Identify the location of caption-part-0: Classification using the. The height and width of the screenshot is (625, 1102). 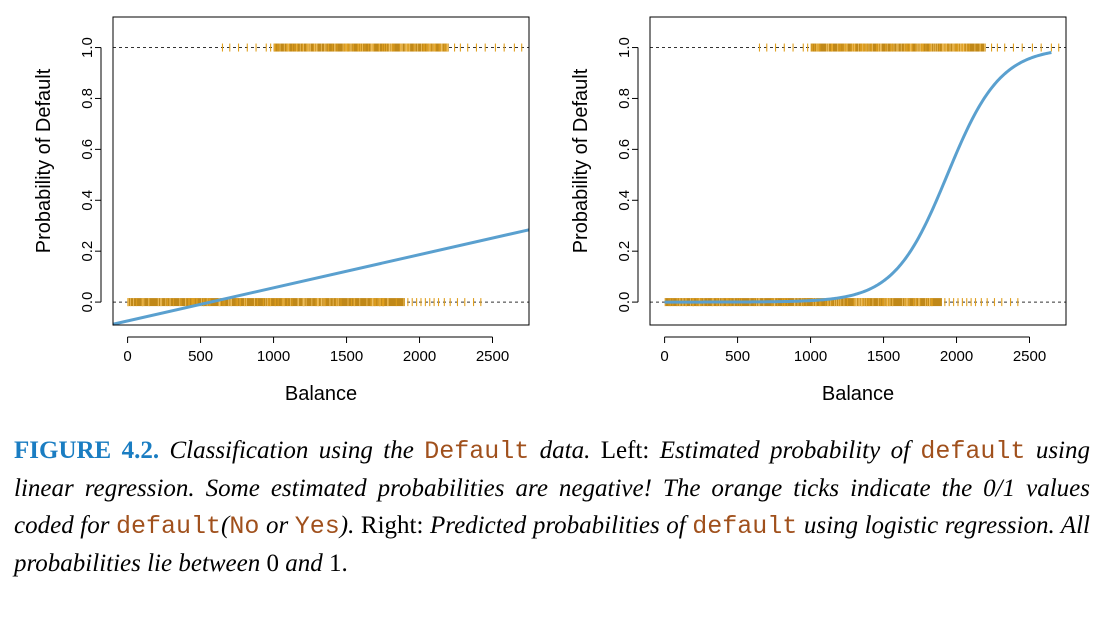
(292, 450).